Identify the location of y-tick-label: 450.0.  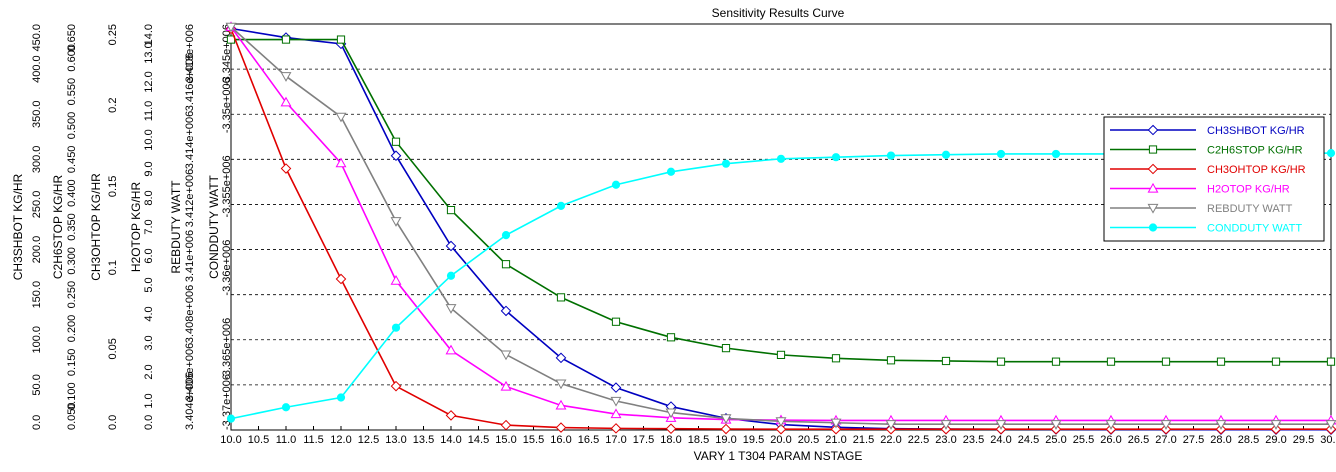
(37, 38).